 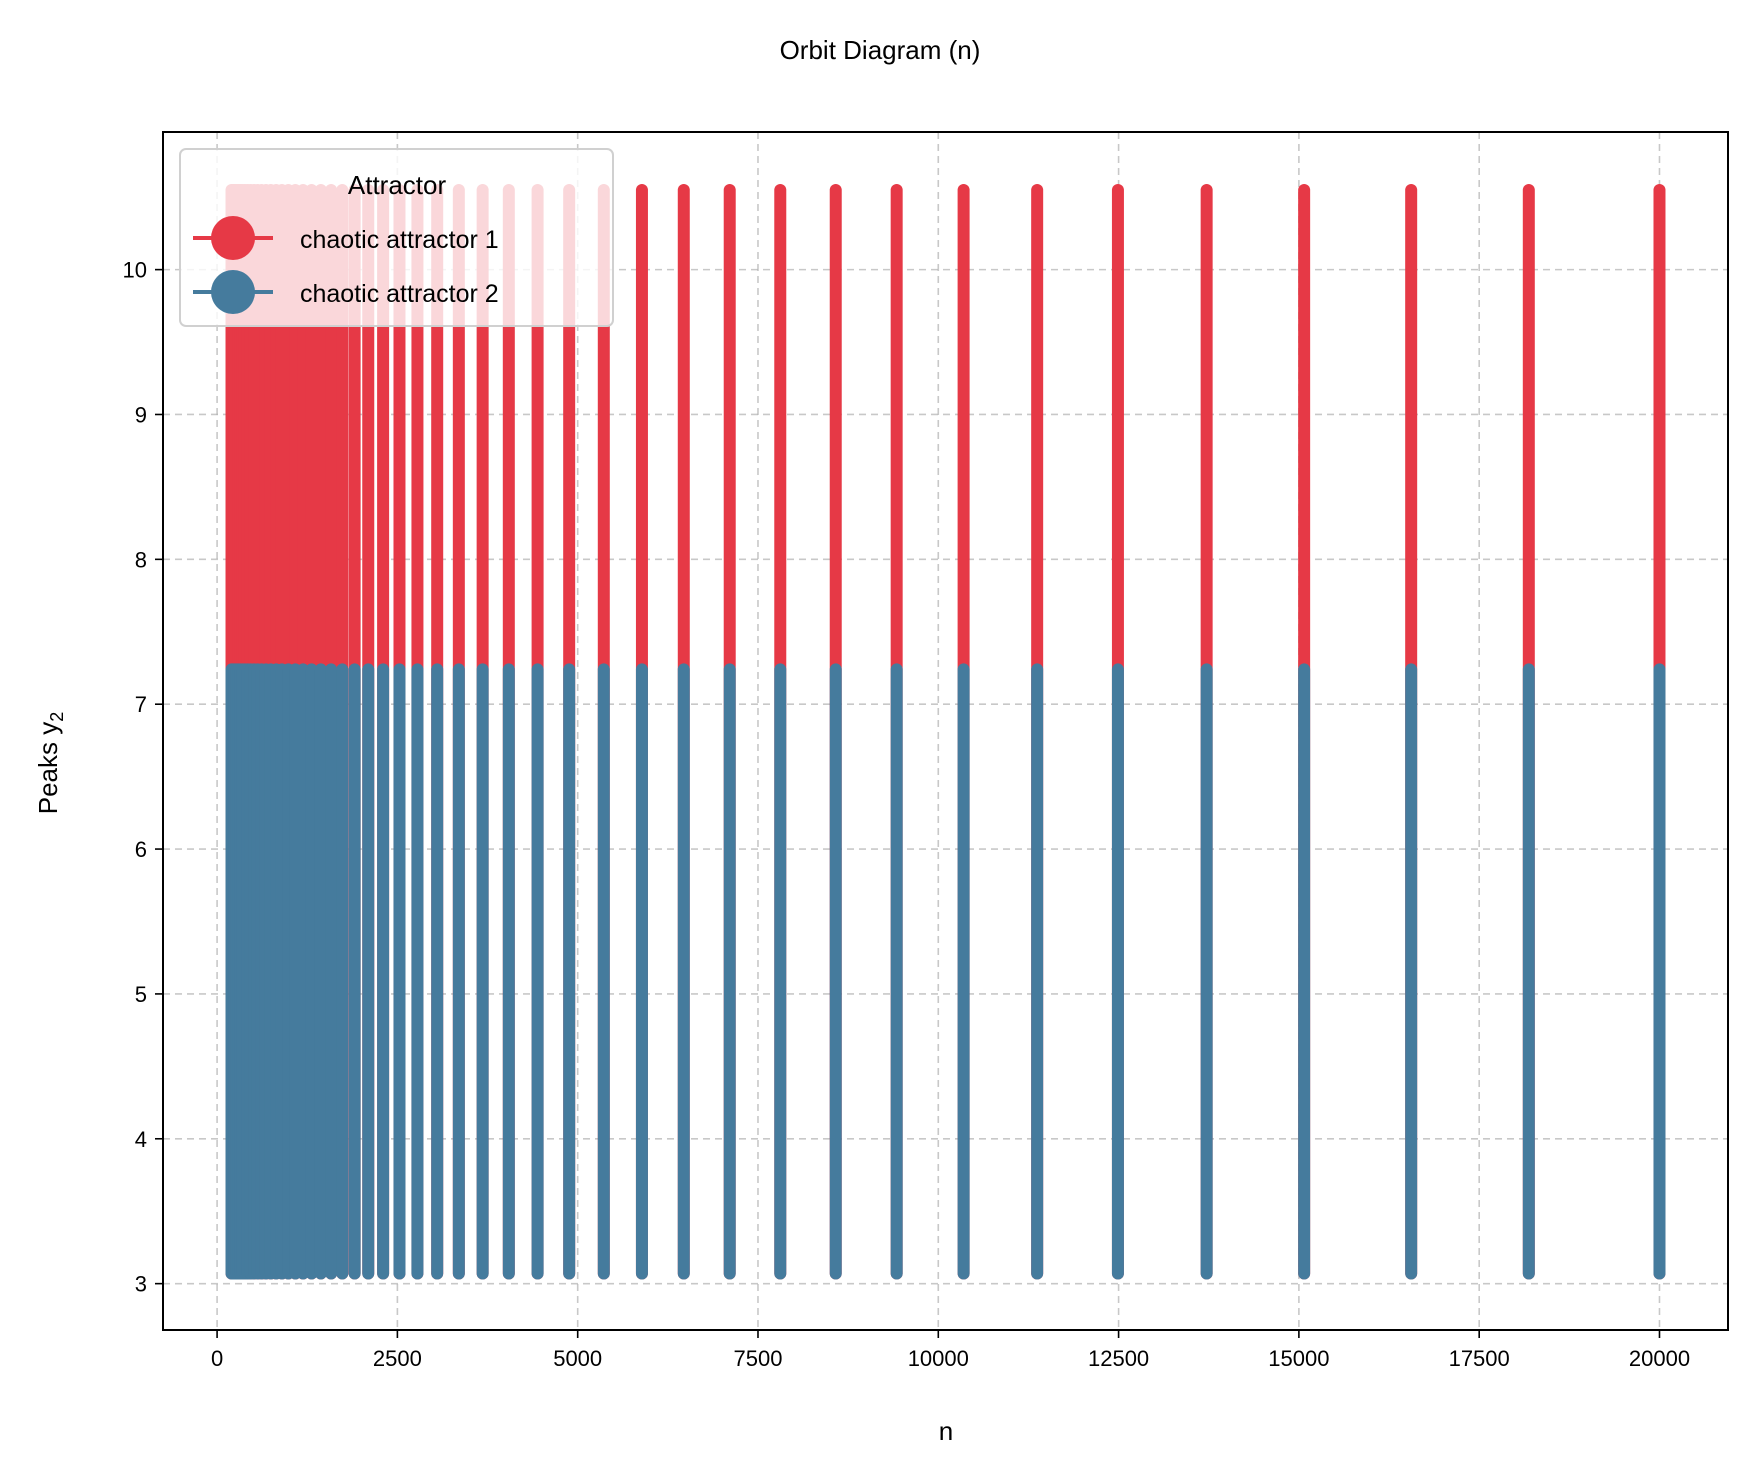 I want to click on legend-item-attractor-1: chaotic attractor 1, so click(x=346, y=238).